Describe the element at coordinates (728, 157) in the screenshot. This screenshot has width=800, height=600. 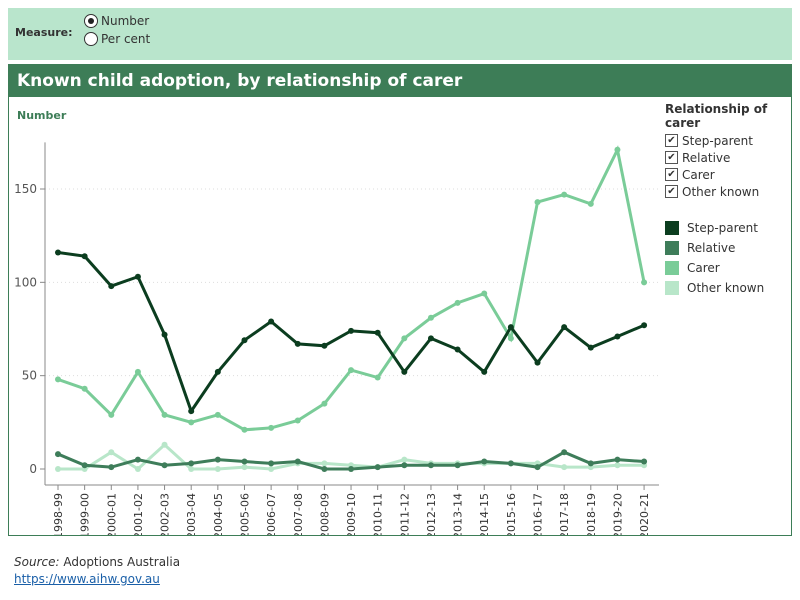
I see `legend-checkbox-1: ✔ Relative` at that location.